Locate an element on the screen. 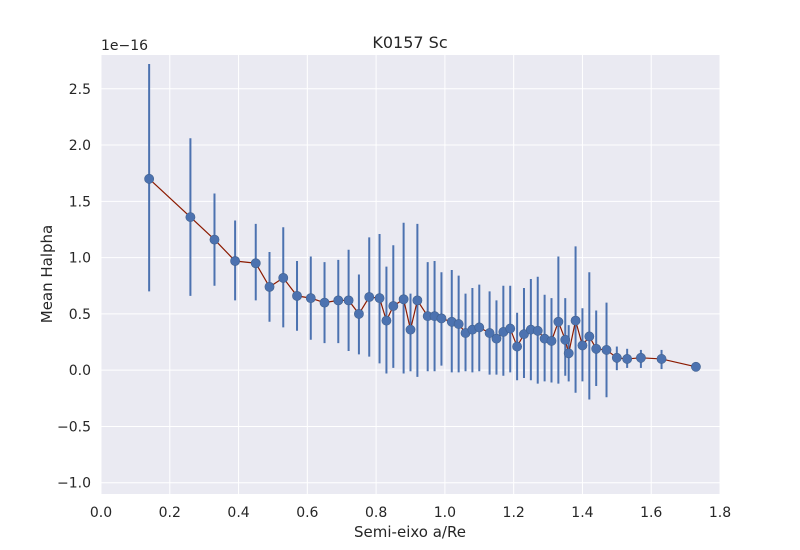 The height and width of the screenshot is (550, 800). y-tick-label: 0.0 is located at coordinates (80, 371).